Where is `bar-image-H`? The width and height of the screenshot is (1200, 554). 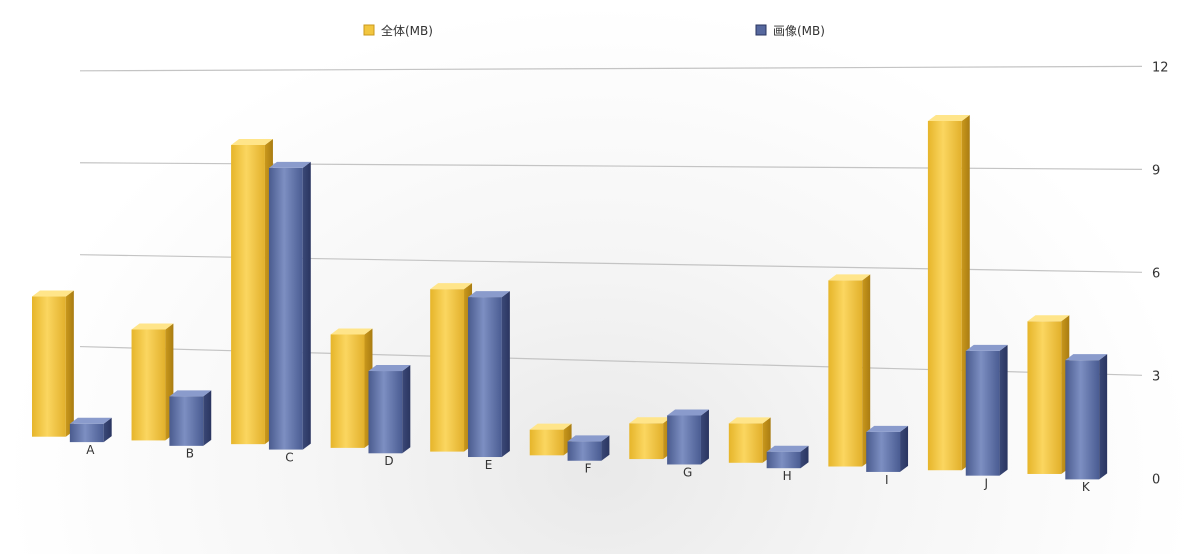 bar-image-H is located at coordinates (787, 457).